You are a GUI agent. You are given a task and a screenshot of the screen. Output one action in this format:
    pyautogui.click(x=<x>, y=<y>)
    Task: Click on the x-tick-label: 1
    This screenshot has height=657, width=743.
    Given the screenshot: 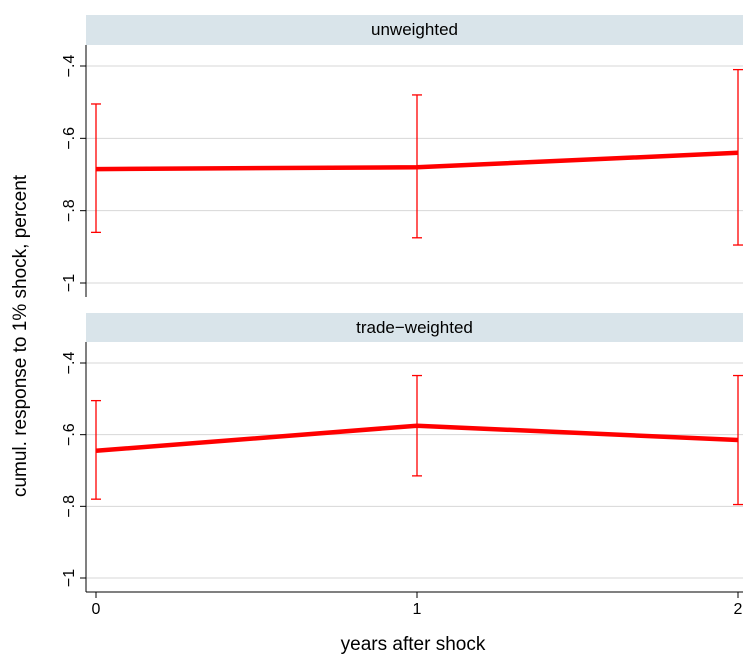 What is the action you would take?
    pyautogui.click(x=417, y=609)
    